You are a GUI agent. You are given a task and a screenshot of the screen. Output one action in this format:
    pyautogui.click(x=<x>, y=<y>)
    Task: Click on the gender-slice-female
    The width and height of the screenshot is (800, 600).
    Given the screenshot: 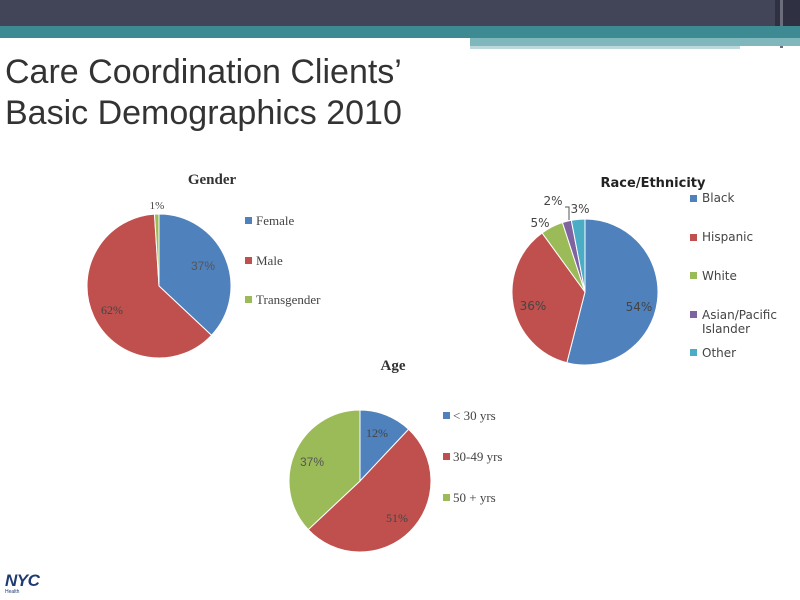 What is the action you would take?
    pyautogui.click(x=195, y=274)
    